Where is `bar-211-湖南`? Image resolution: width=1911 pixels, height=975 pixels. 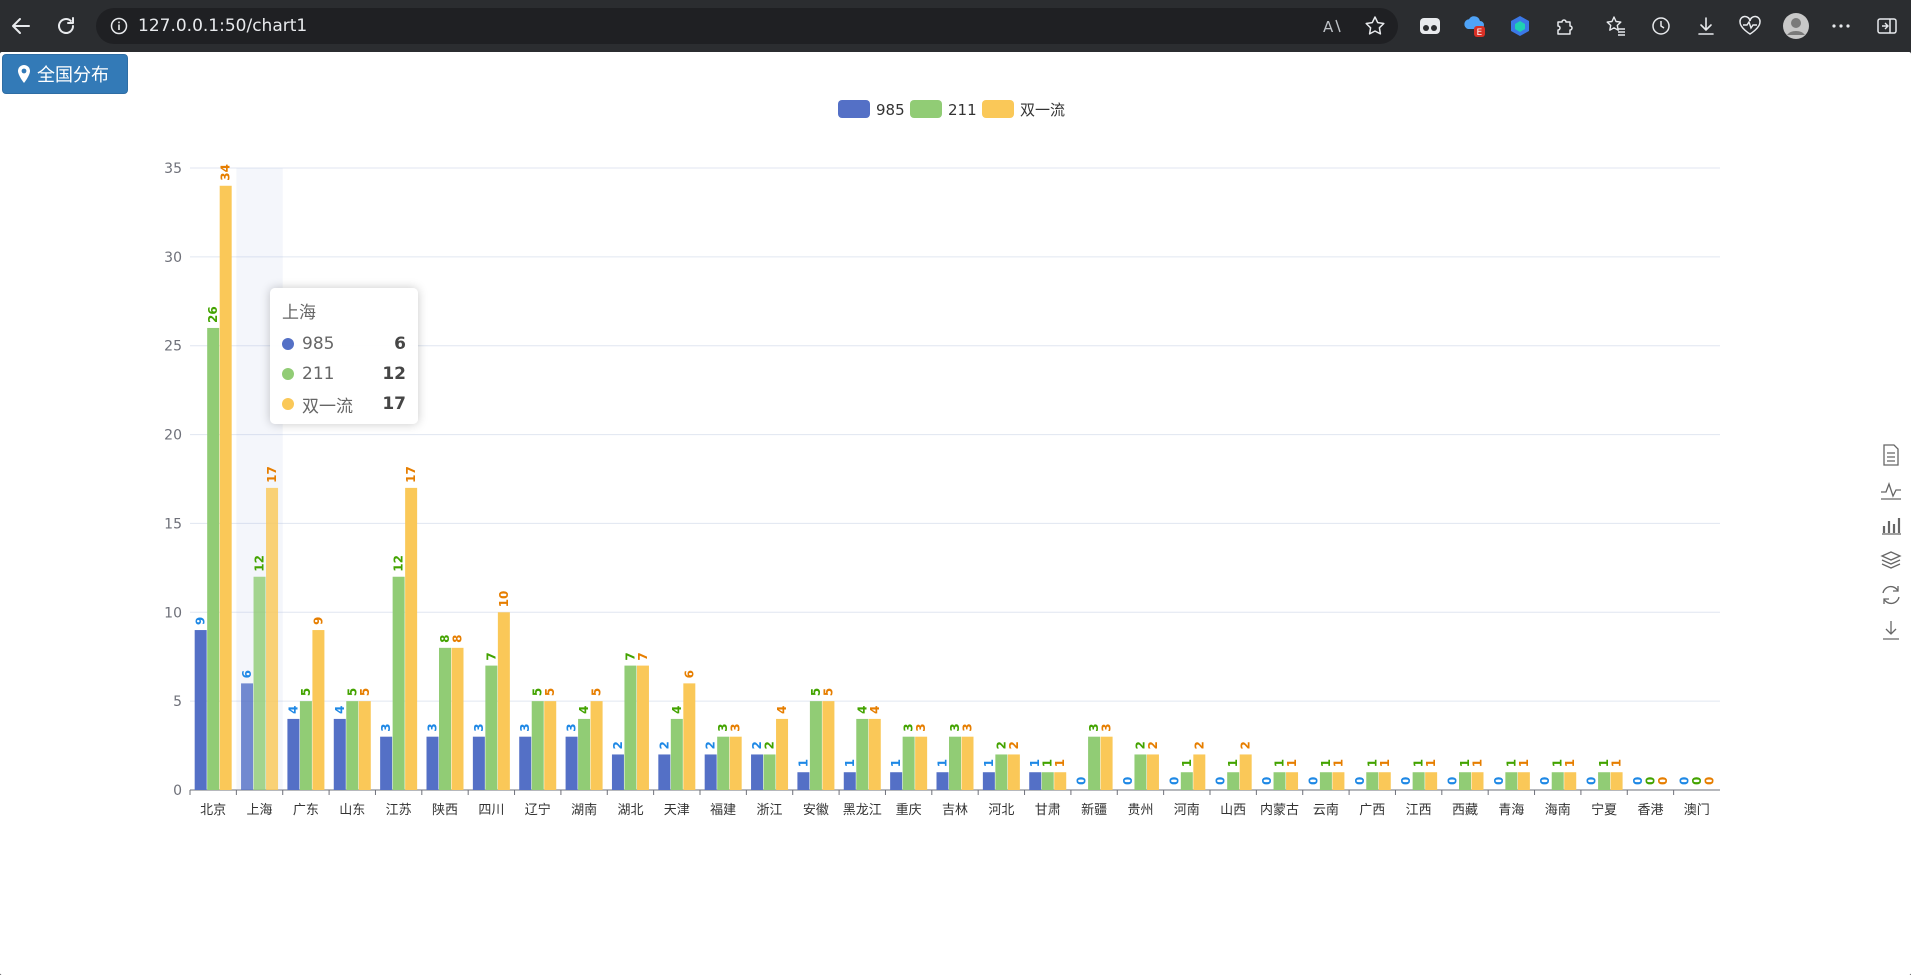
bar-211-湖南 is located at coordinates (584, 754).